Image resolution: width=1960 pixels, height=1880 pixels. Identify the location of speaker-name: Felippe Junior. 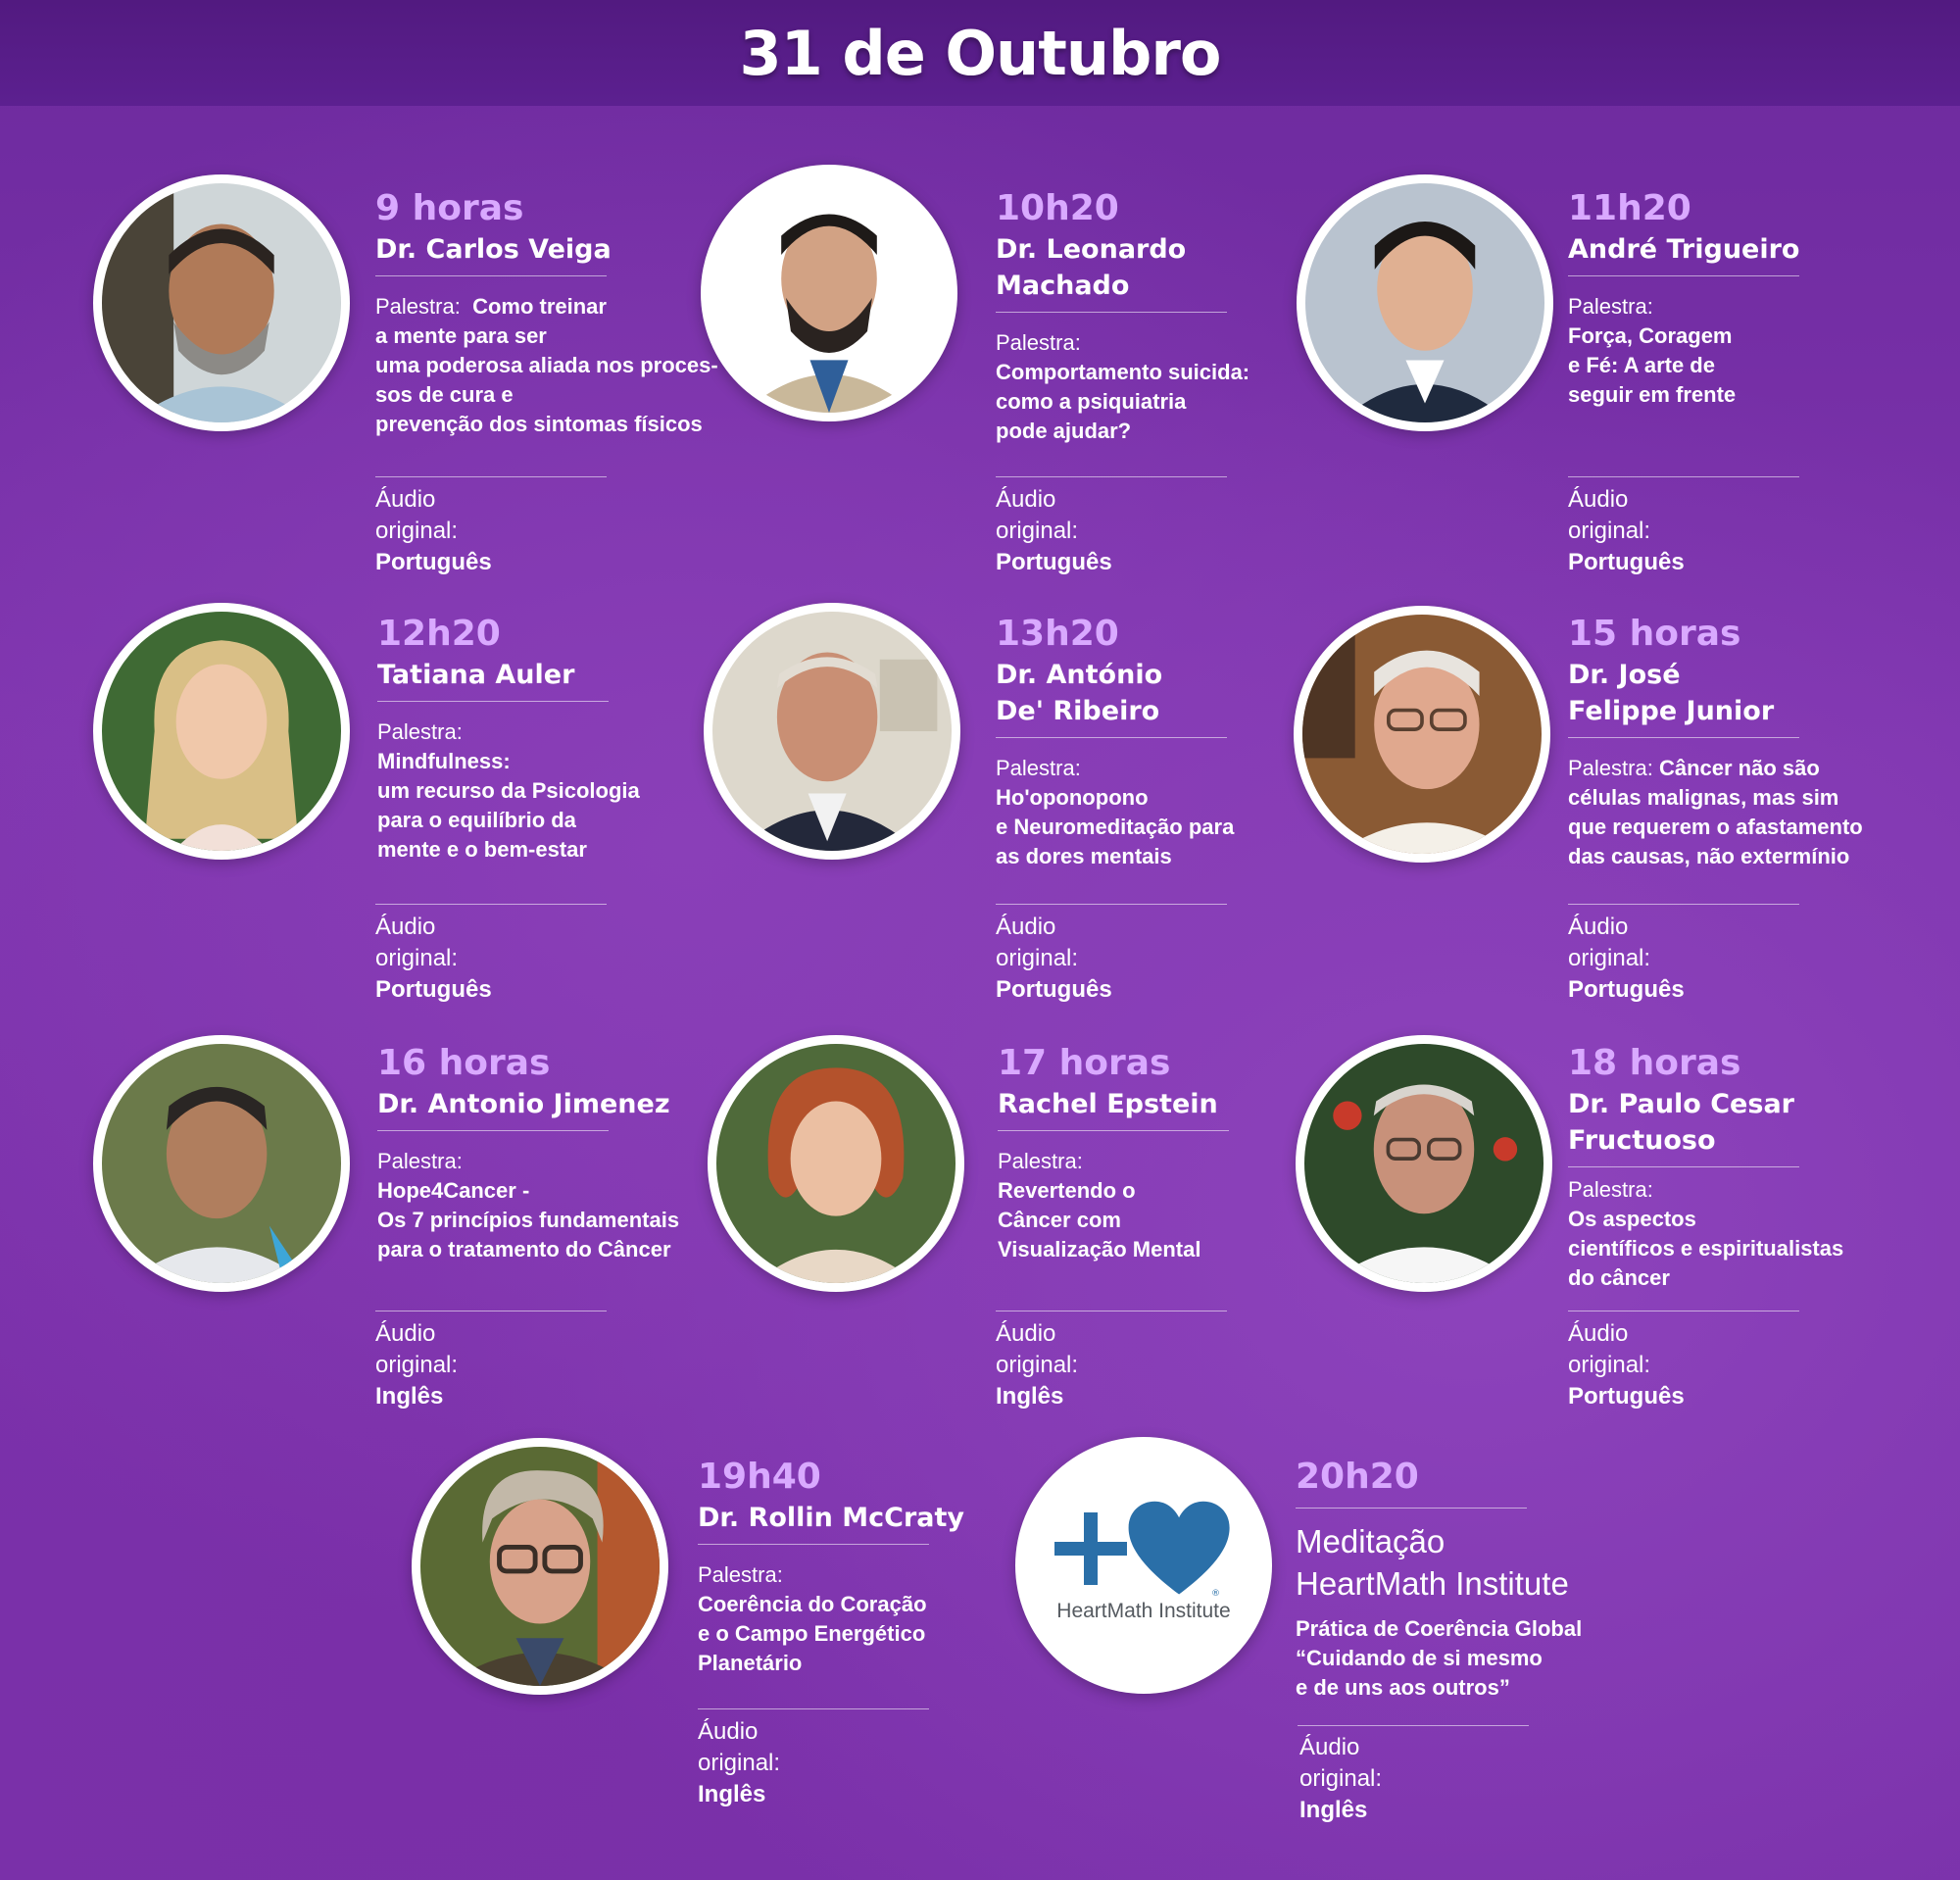
(1671, 711).